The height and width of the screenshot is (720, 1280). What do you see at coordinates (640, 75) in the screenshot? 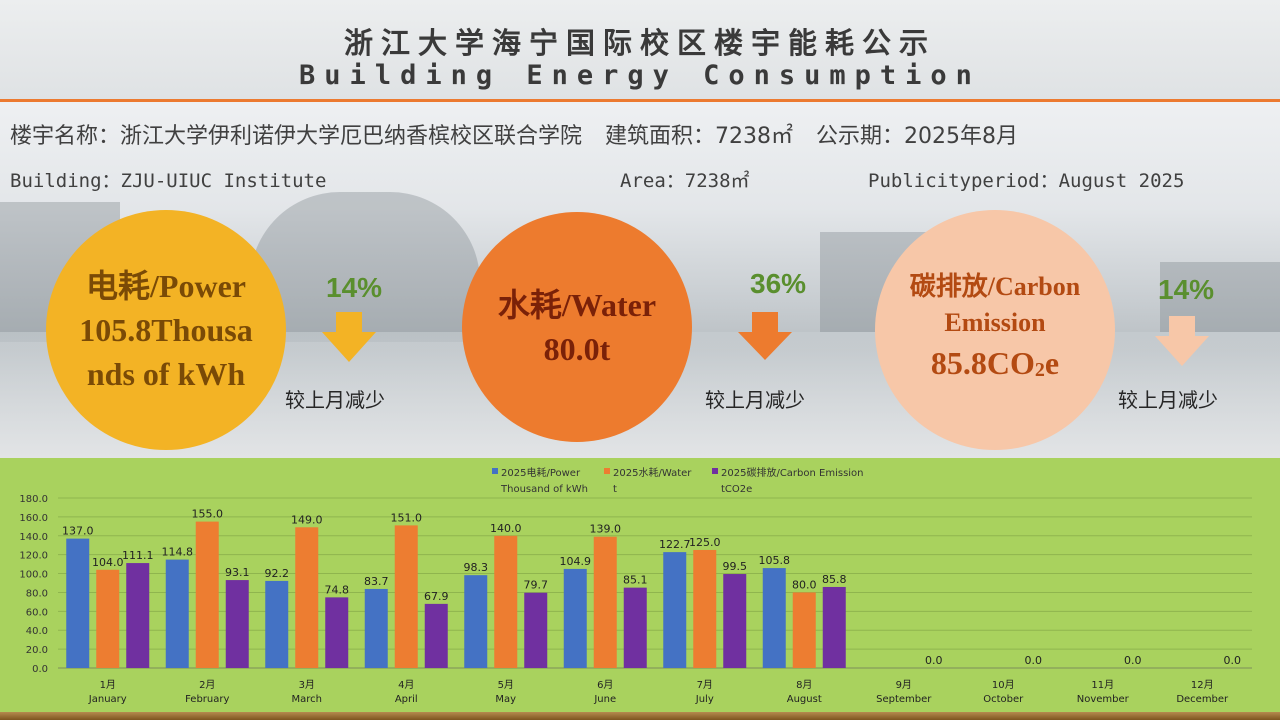
I see `page-title-en: Building Energy Consumption` at bounding box center [640, 75].